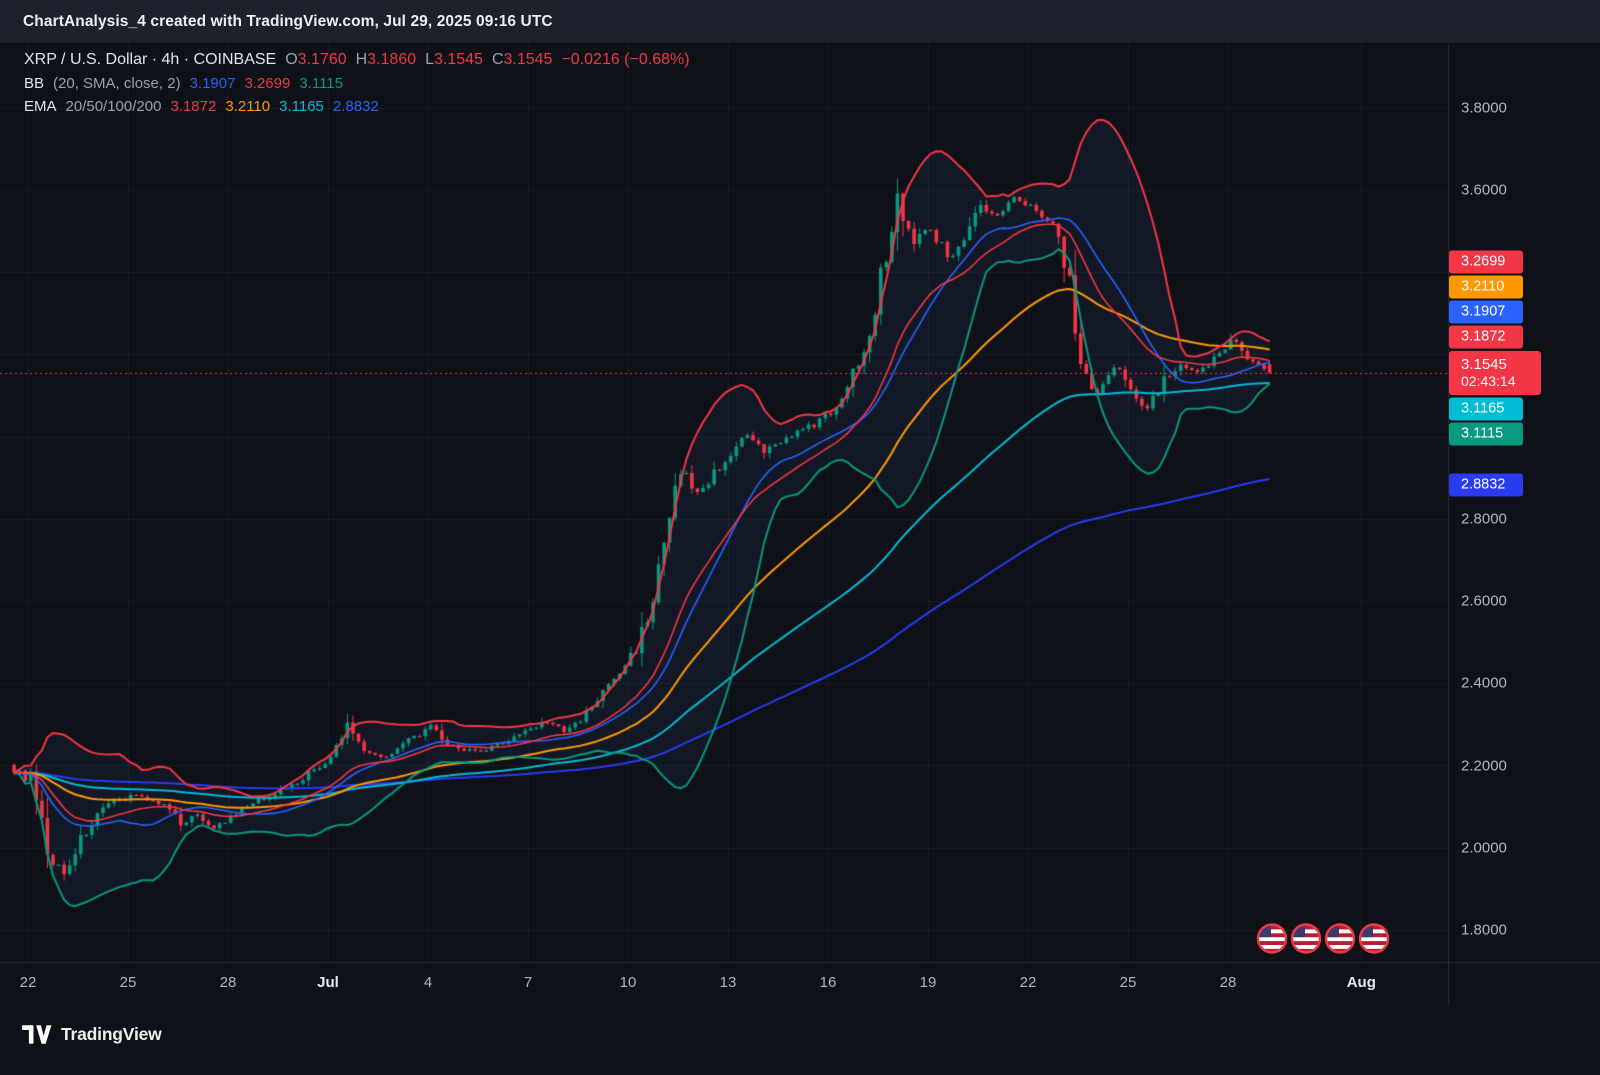 The width and height of the screenshot is (1600, 1075). Describe the element at coordinates (321, 83) in the screenshot. I see `bb-lower-value: 3.1115` at that location.